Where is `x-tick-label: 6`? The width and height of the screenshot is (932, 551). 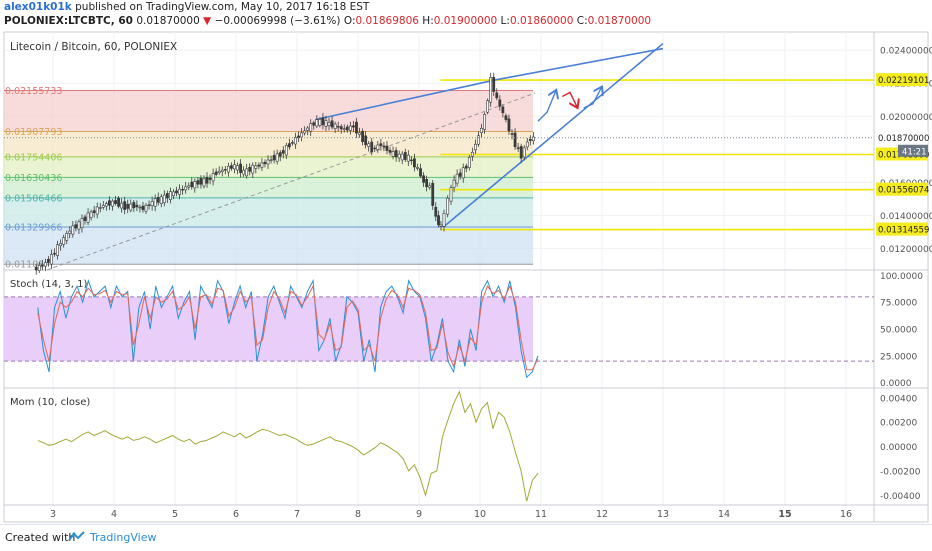 x-tick-label: 6 is located at coordinates (236, 514).